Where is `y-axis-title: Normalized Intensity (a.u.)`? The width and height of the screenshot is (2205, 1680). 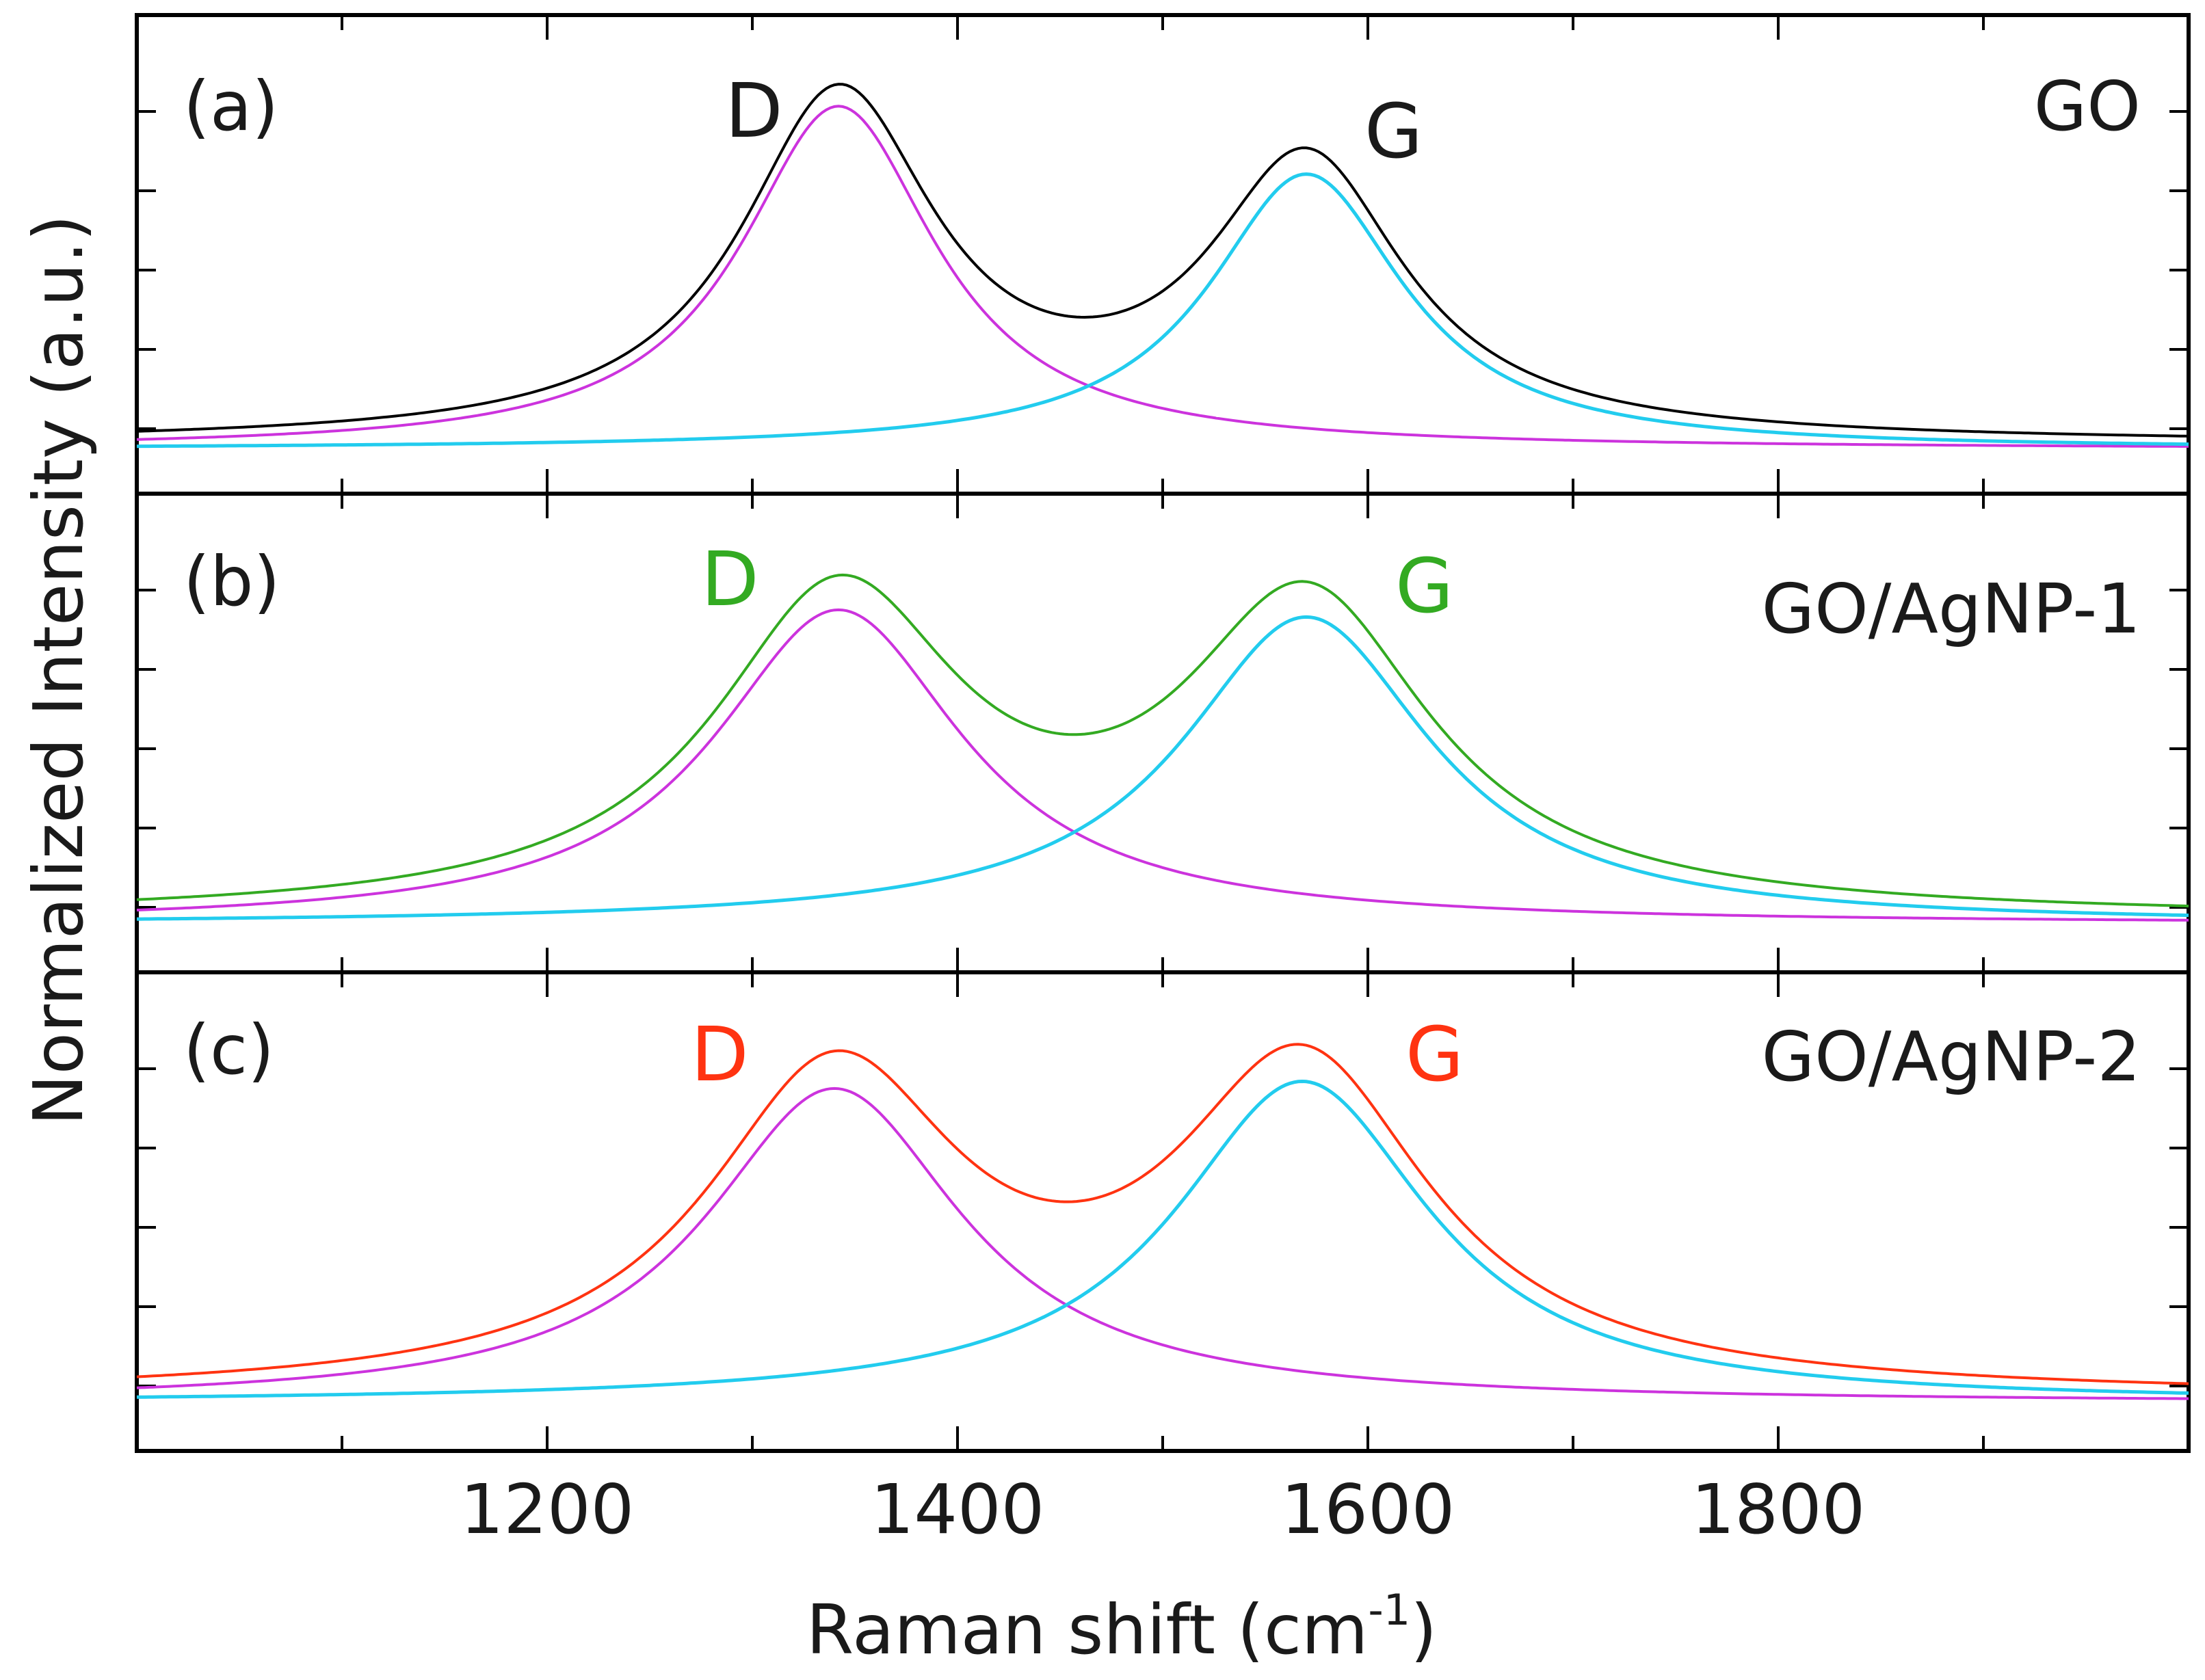
y-axis-title: Normalized Intensity (a.u.) is located at coordinates (58, 670).